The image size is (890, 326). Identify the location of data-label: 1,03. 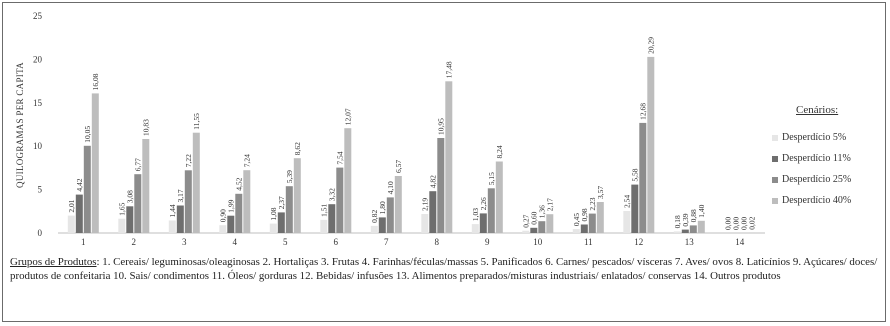
(475, 214).